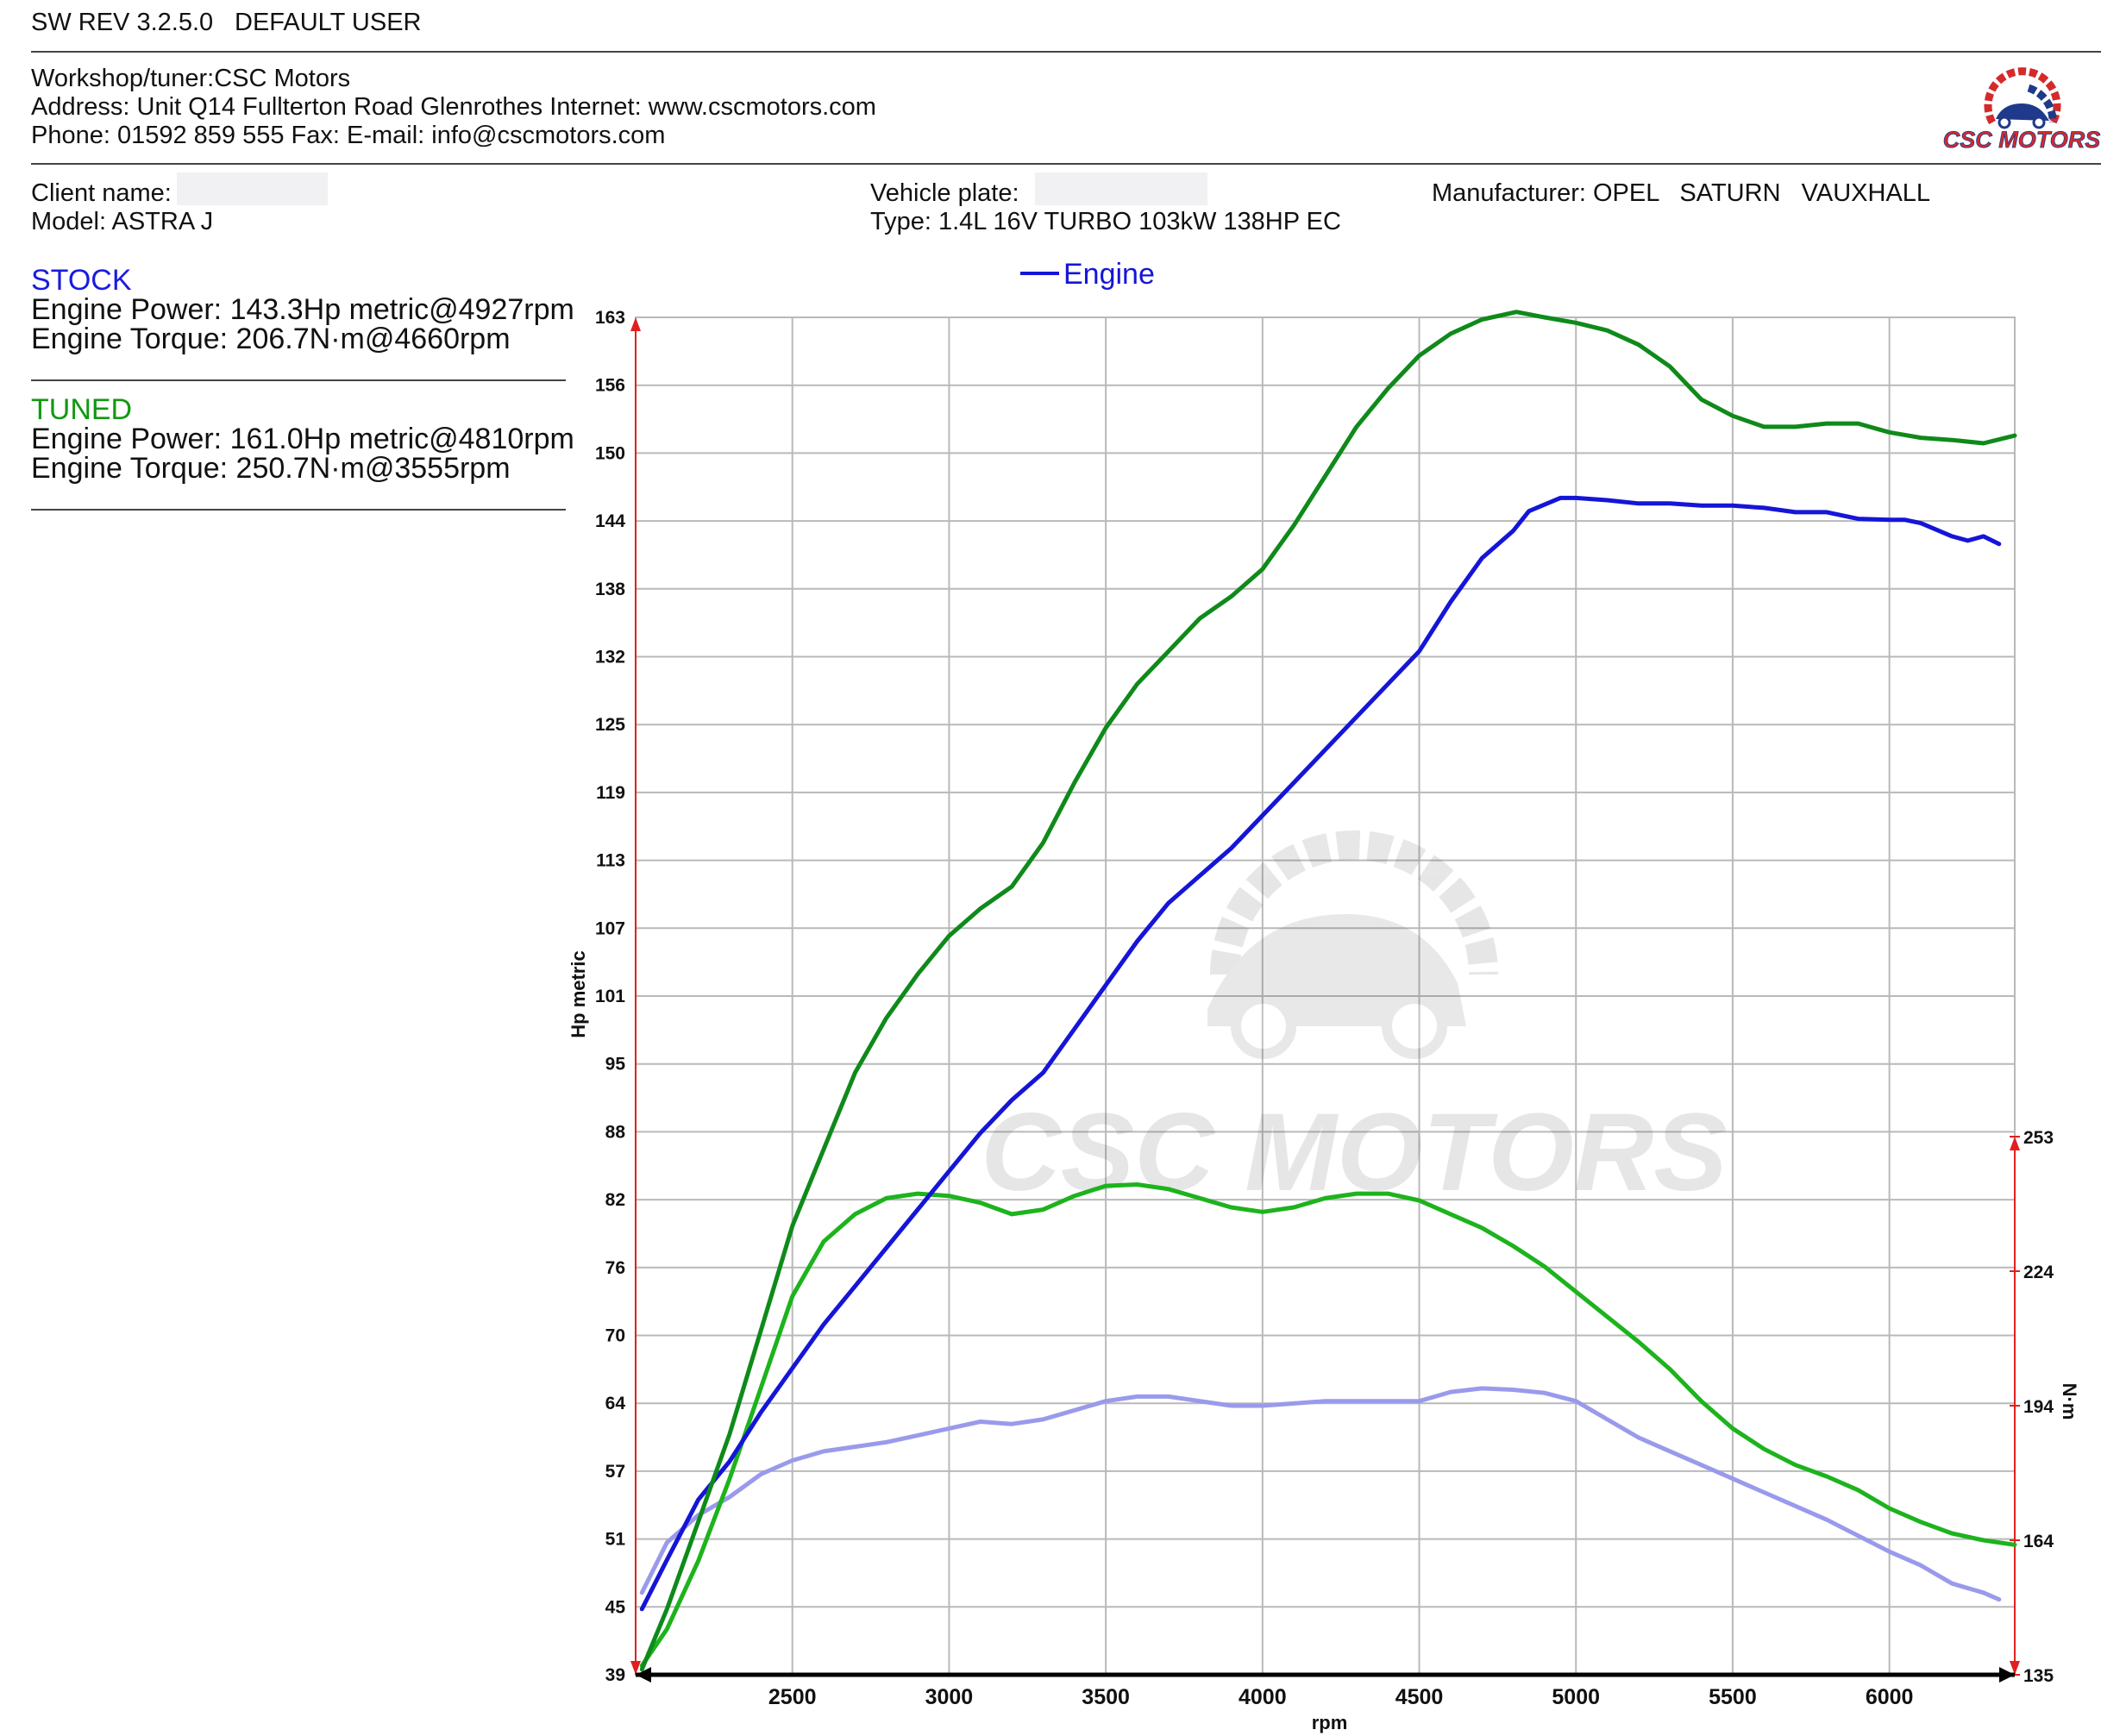 This screenshot has height=1736, width=2101. Describe the element at coordinates (1890, 1697) in the screenshot. I see `x-tick-label: 6000` at that location.